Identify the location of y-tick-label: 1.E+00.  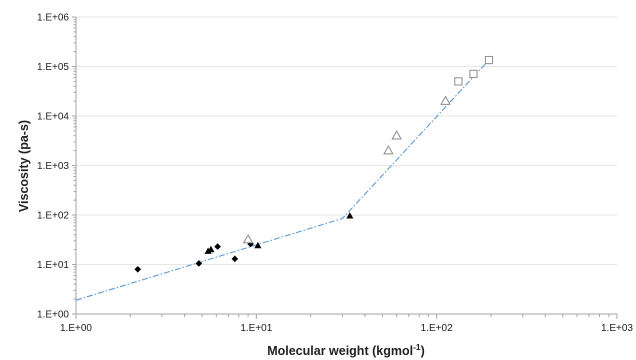
(53, 315).